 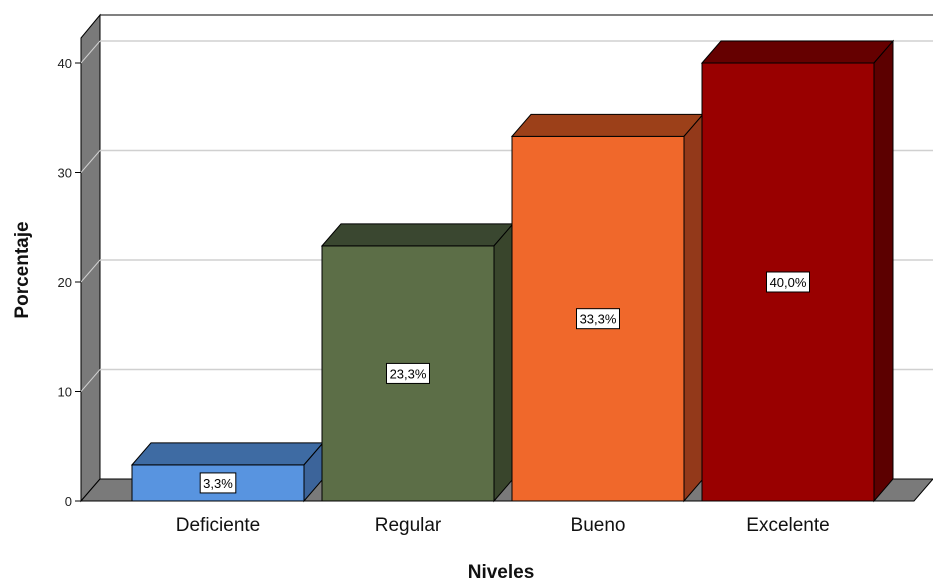 I want to click on data-label-box: 33,3%, so click(x=598, y=319).